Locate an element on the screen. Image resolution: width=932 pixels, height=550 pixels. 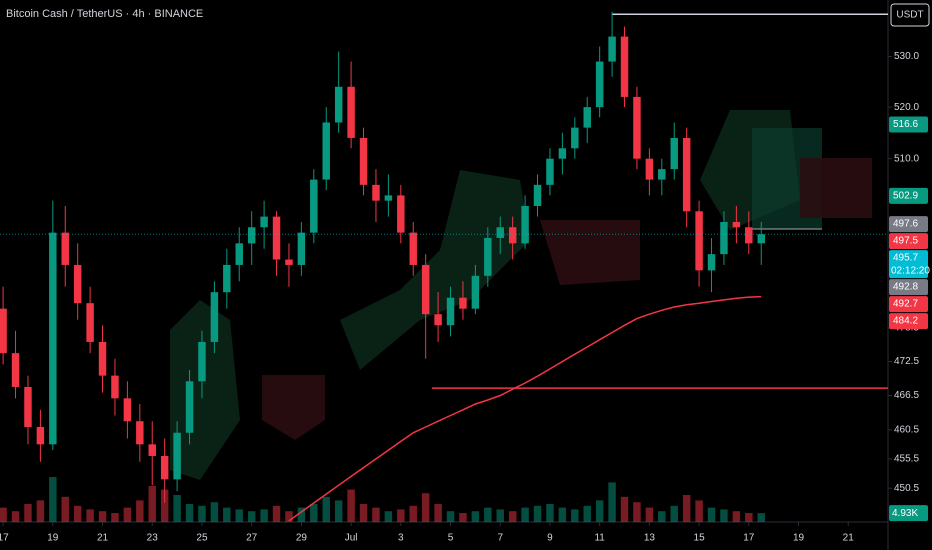
x-tick-label: 17 is located at coordinates (749, 538).